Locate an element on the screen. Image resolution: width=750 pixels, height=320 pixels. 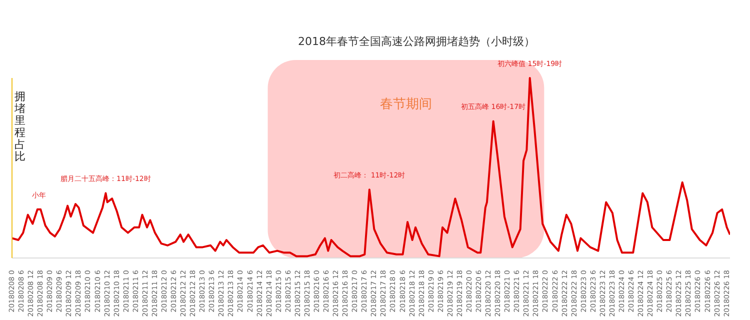
chart-title: 2018年春节全国高速公路网拥堵趋势（小时级） is located at coordinates (416, 41).